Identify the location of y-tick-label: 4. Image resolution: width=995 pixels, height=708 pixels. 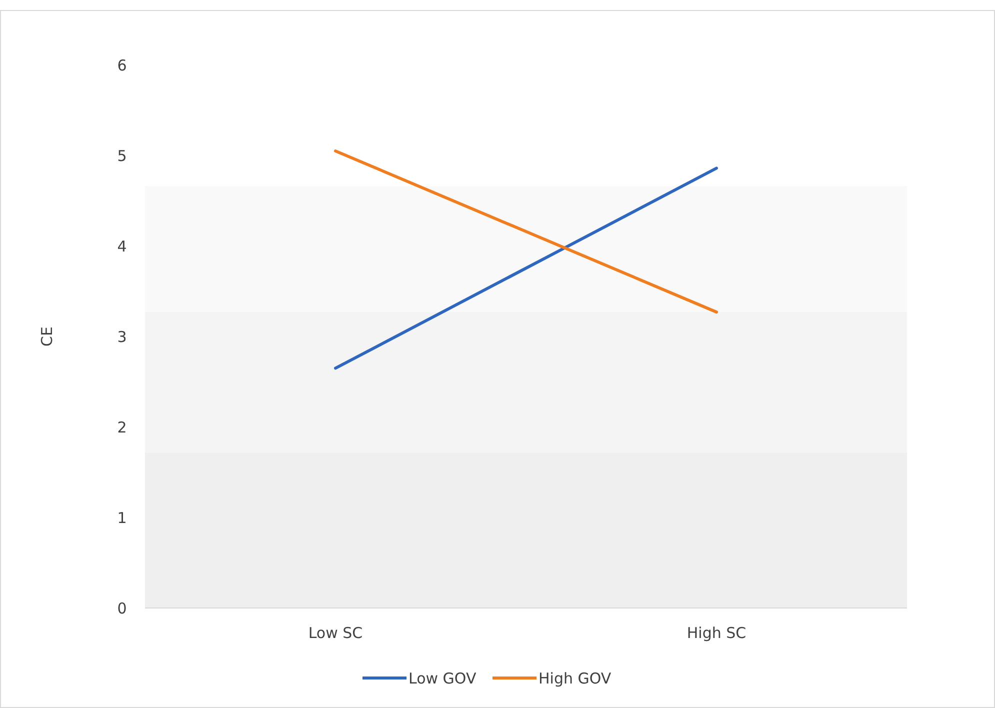
(122, 246).